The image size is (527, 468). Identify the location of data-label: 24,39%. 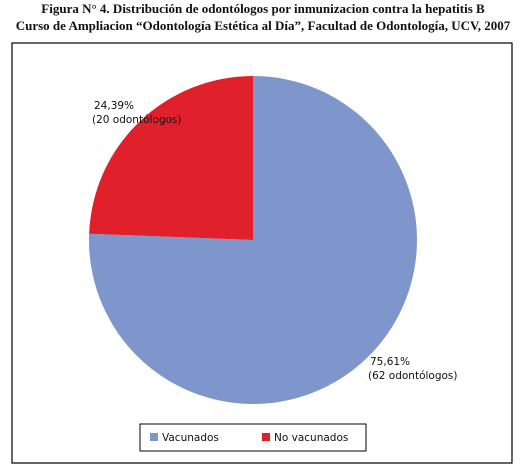
(114, 106).